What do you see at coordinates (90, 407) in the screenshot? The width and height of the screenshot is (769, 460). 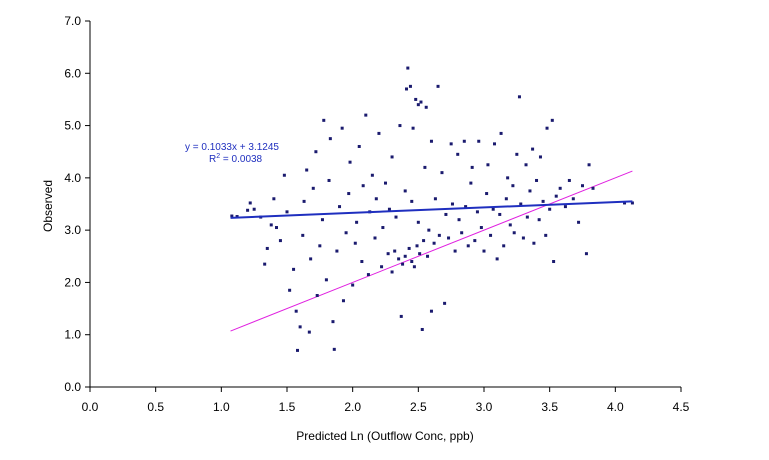 I see `x-tick-label: 0.0` at bounding box center [90, 407].